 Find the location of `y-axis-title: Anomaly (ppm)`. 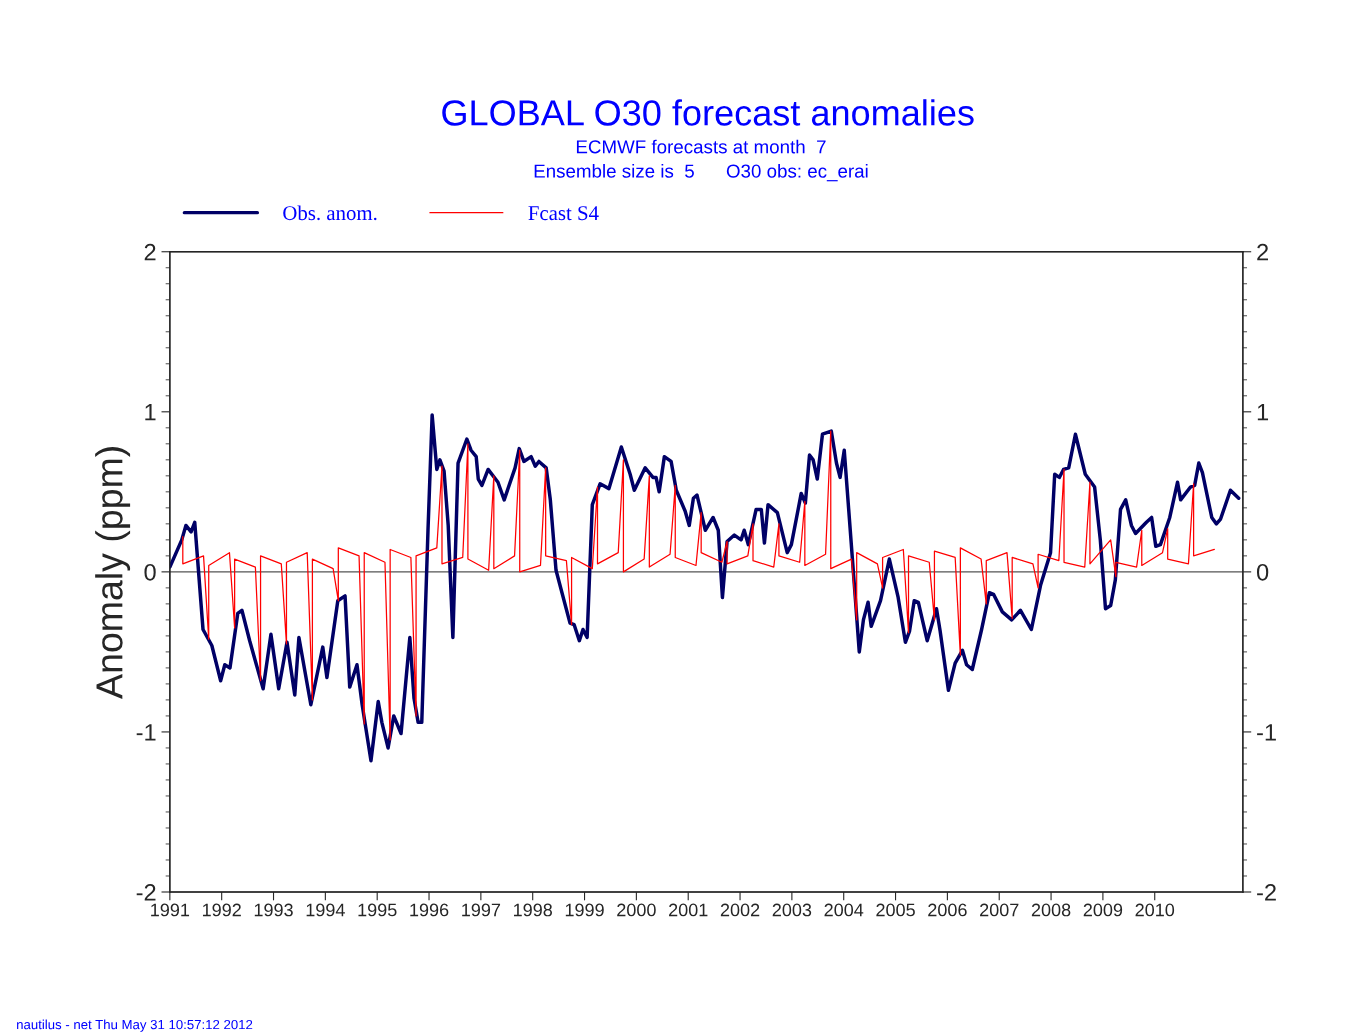

y-axis-title: Anomaly (ppm) is located at coordinates (113, 573).